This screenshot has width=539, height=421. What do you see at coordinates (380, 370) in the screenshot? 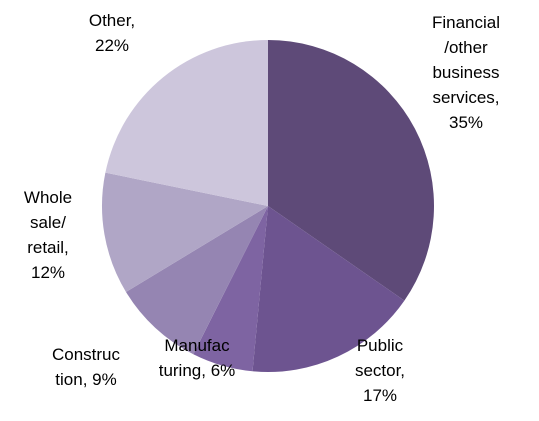
I see `slice-label: Public sector, 17%` at bounding box center [380, 370].